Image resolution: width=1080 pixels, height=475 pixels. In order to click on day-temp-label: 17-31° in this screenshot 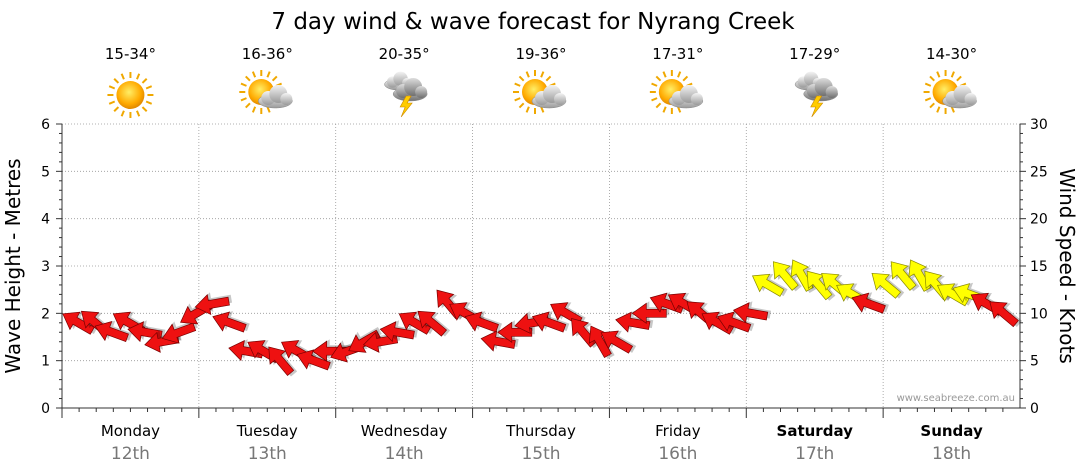, I will do `click(677, 54)`.